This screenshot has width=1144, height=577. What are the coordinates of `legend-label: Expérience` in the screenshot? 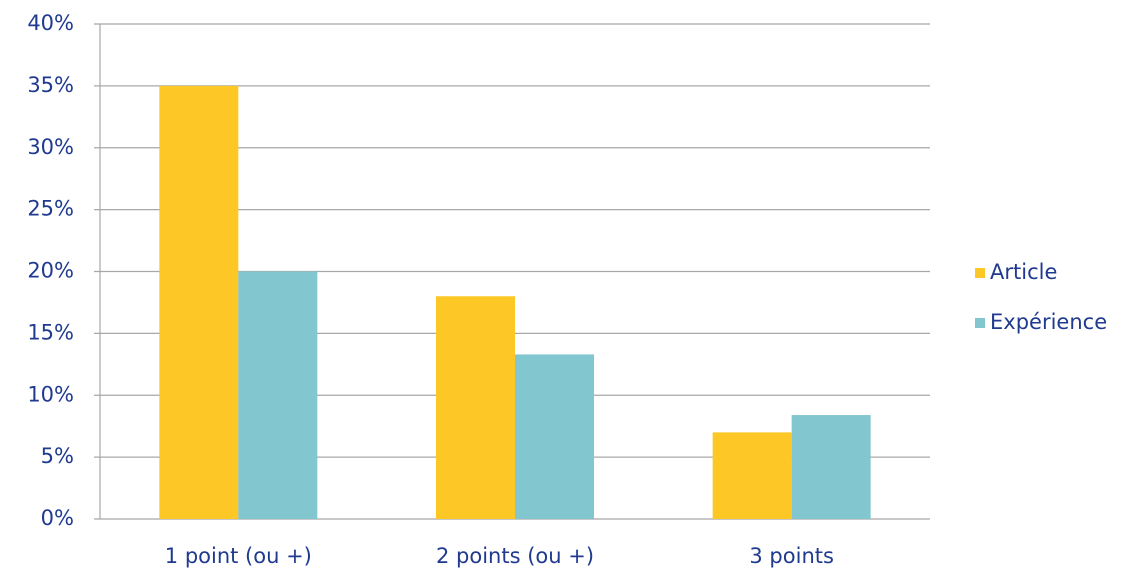 It's located at (1048, 322).